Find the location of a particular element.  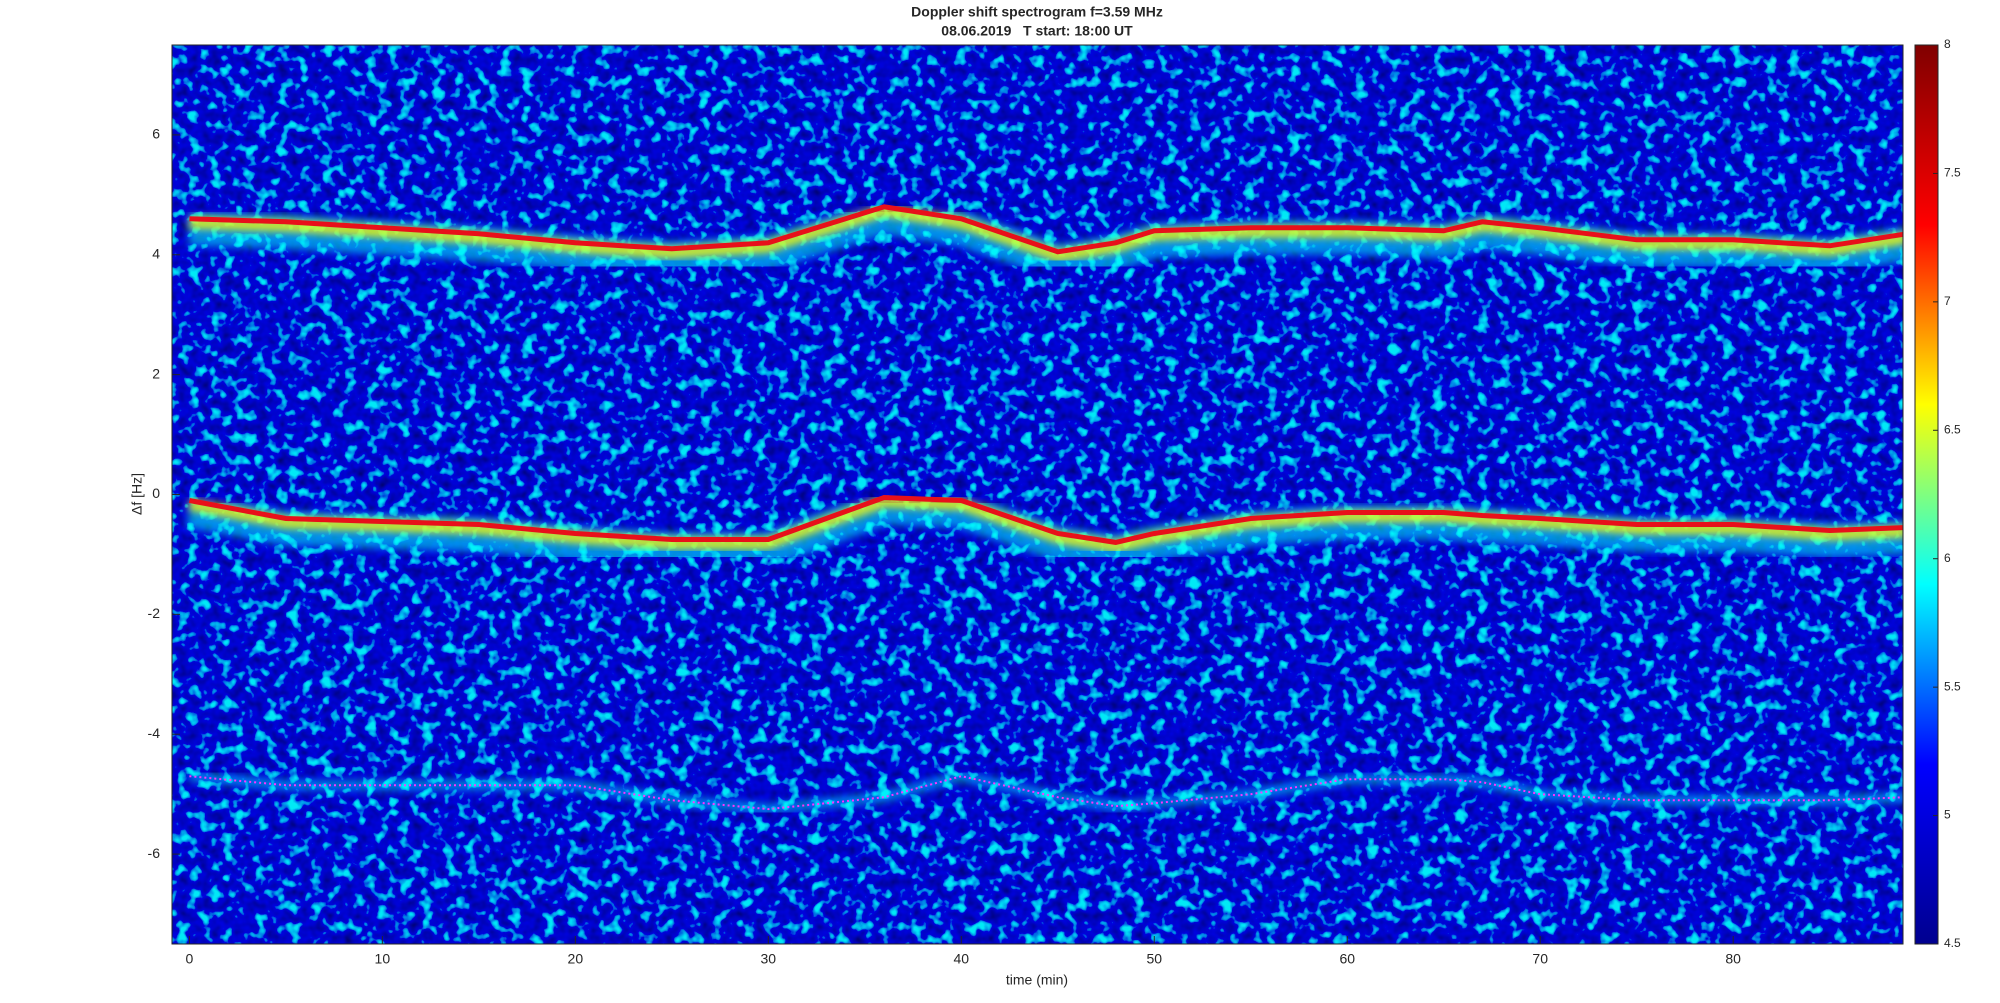

colorbar-tick-label: 5.5 is located at coordinates (1952, 686).